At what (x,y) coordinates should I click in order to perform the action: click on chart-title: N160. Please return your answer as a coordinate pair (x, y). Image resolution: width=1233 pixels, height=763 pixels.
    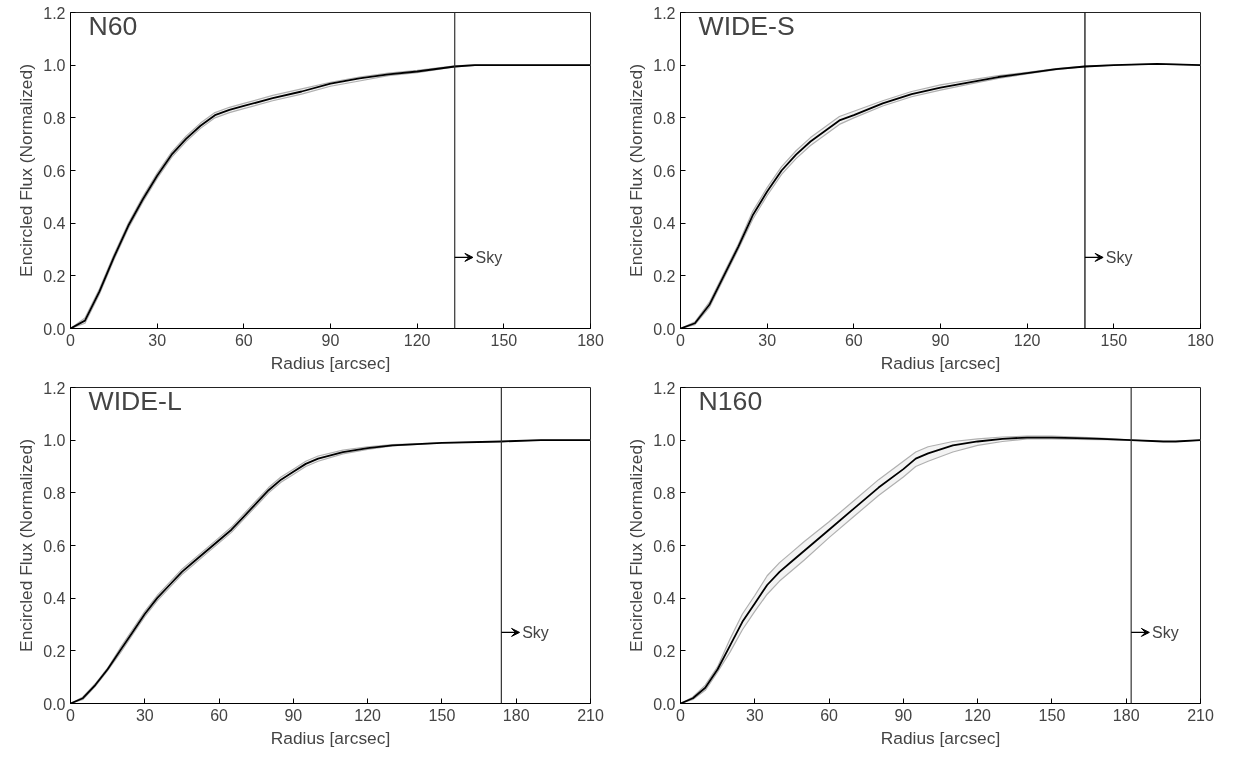
    Looking at the image, I should click on (730, 400).